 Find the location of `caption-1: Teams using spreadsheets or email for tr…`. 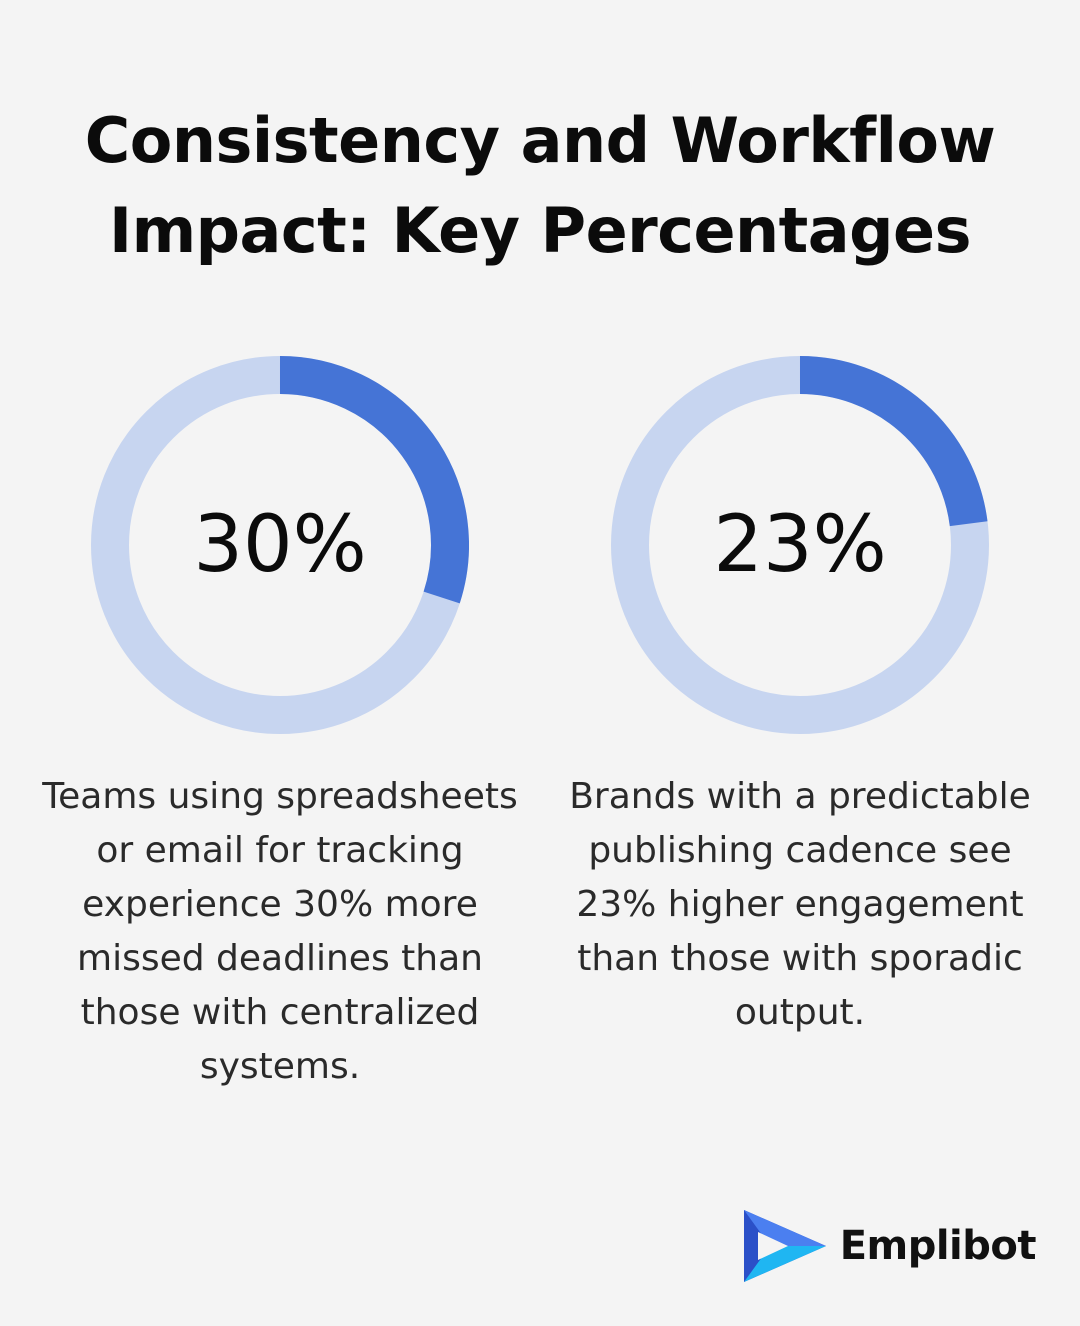

caption-1: Teams using spreadsheets or email for tr… is located at coordinates (280, 931).